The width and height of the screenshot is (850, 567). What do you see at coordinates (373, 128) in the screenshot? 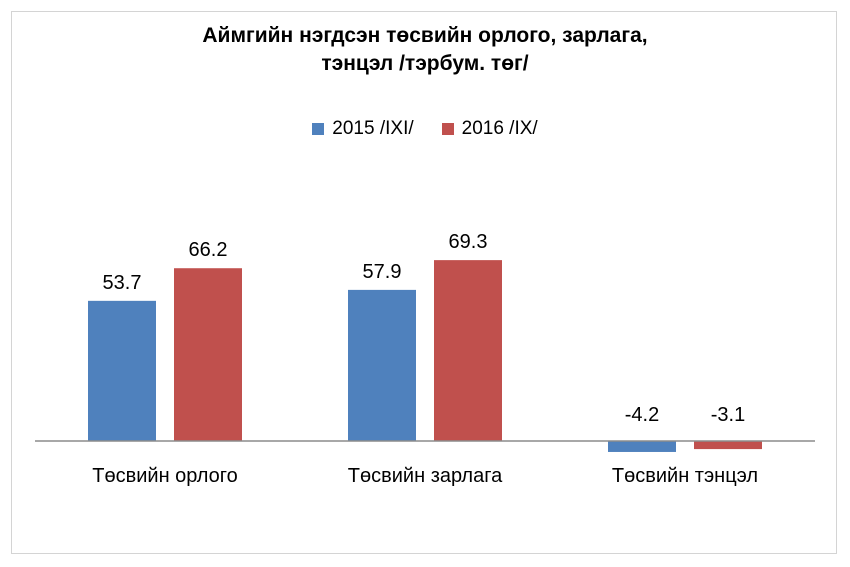
I see `legend-label-2015: 2015 /IXI/` at bounding box center [373, 128].